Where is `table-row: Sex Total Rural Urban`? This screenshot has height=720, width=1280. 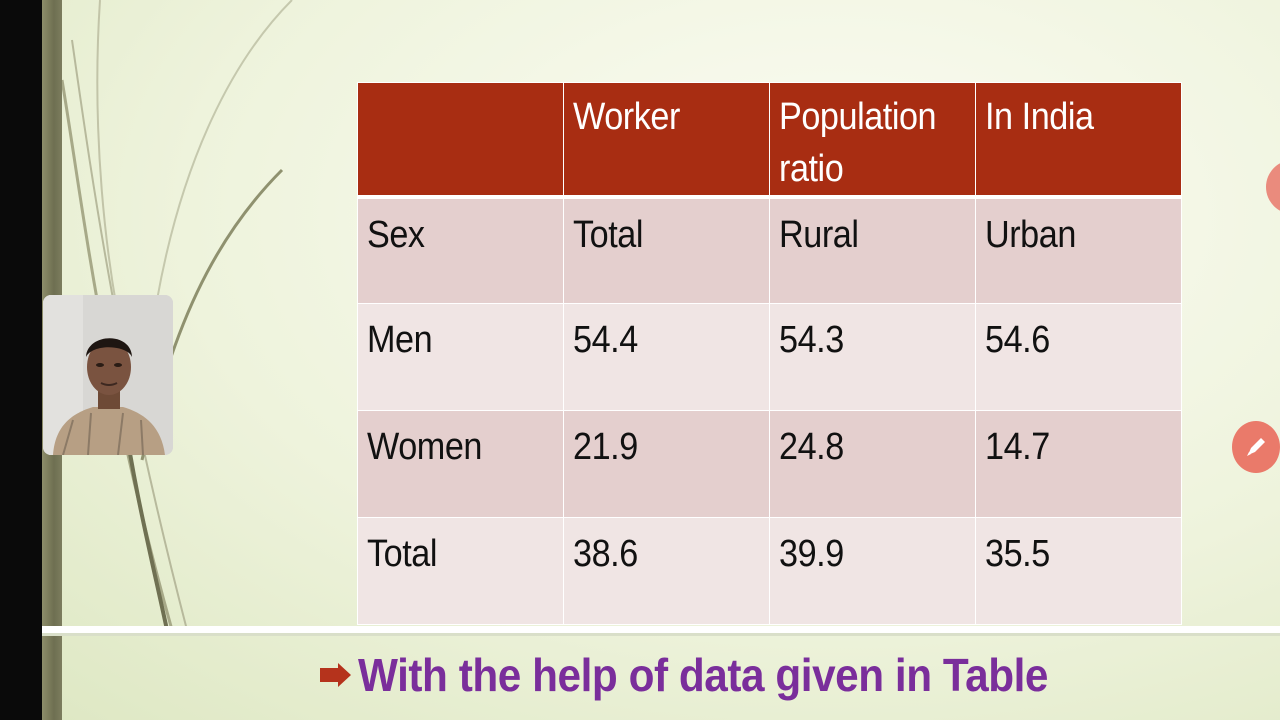 table-row: Sex Total Rural Urban is located at coordinates (769, 250).